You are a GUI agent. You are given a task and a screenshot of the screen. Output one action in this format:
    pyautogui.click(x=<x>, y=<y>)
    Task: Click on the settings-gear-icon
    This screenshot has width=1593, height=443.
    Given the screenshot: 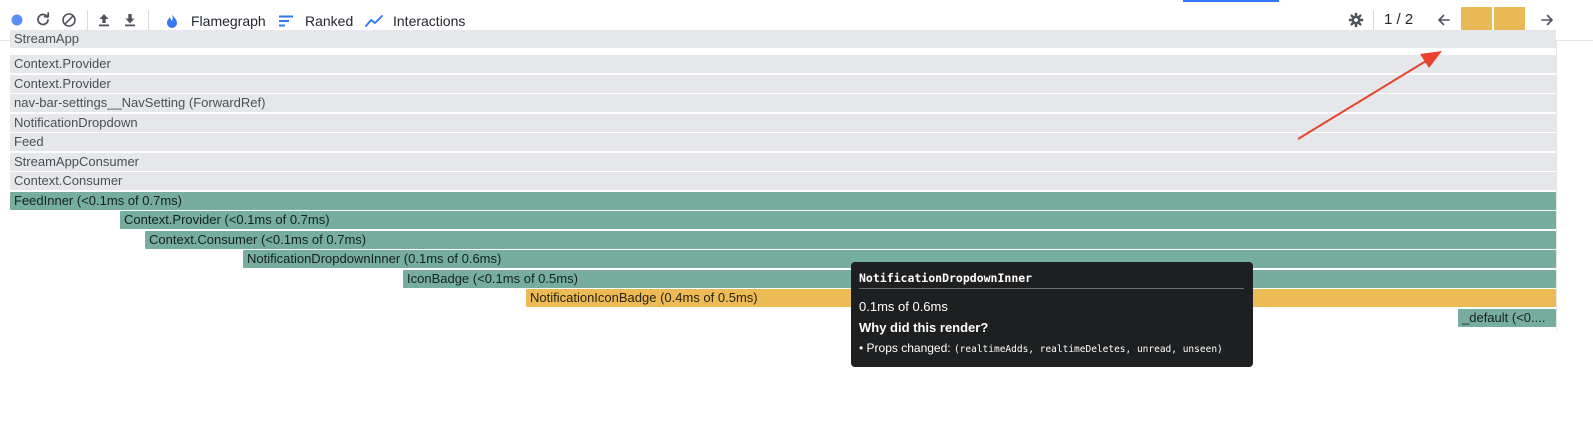 What is the action you would take?
    pyautogui.click(x=1356, y=20)
    